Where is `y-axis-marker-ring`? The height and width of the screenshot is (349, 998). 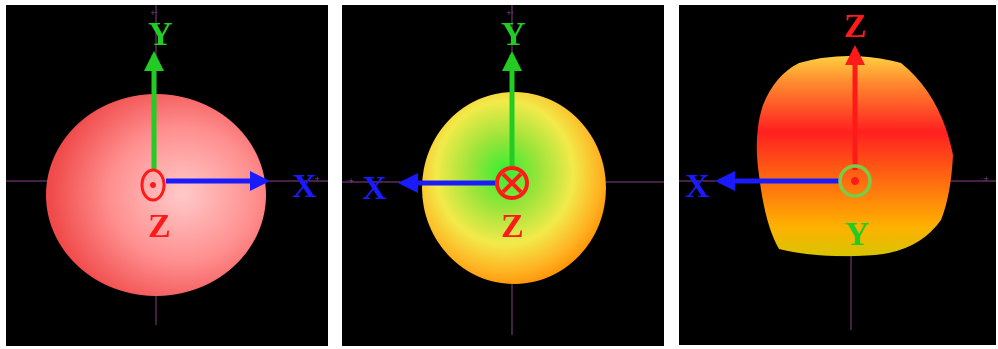 y-axis-marker-ring is located at coordinates (855, 181).